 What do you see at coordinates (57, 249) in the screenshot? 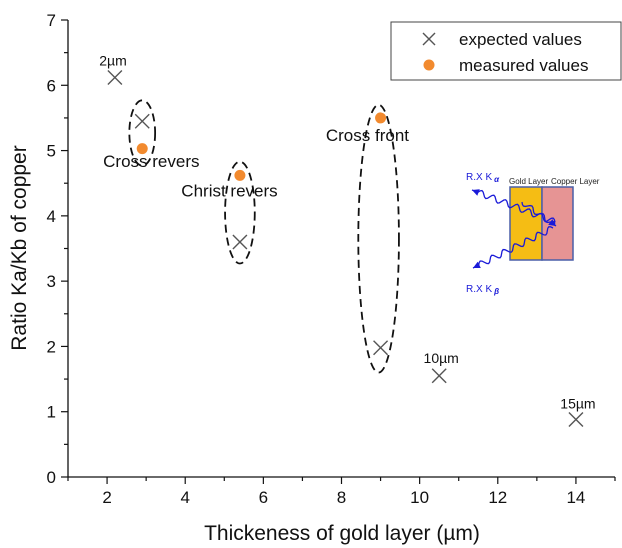
I see `y-ticks: 0 1 2 3 4 5 6 7` at bounding box center [57, 249].